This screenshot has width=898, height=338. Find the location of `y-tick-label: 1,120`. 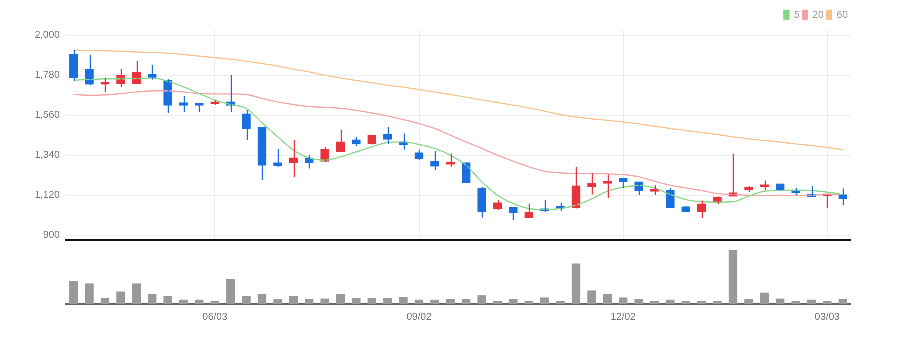

y-tick-label: 1,120 is located at coordinates (47, 196).